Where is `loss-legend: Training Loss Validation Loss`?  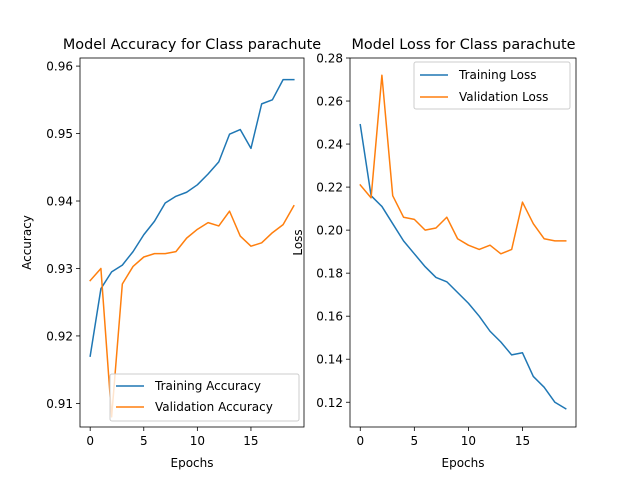
loss-legend: Training Loss Validation Loss is located at coordinates (492, 85).